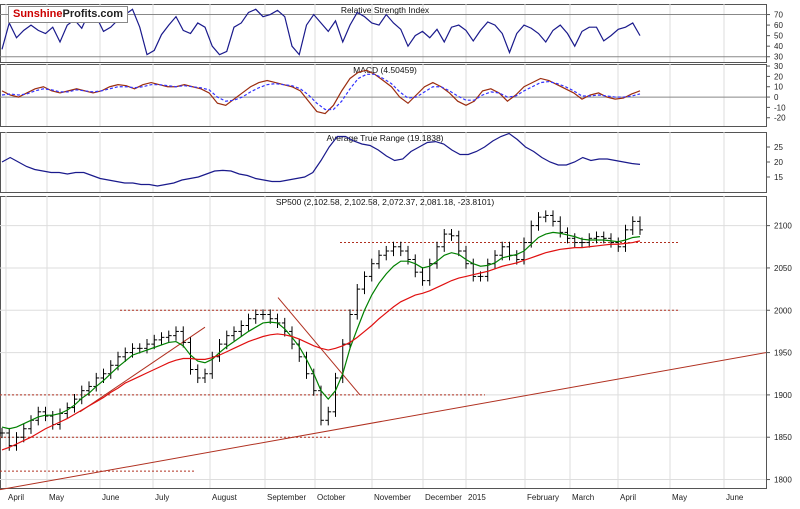 This screenshot has width=800, height=509. What do you see at coordinates (780, 118) in the screenshot?
I see `ytick-label-1-0: -20` at bounding box center [780, 118].